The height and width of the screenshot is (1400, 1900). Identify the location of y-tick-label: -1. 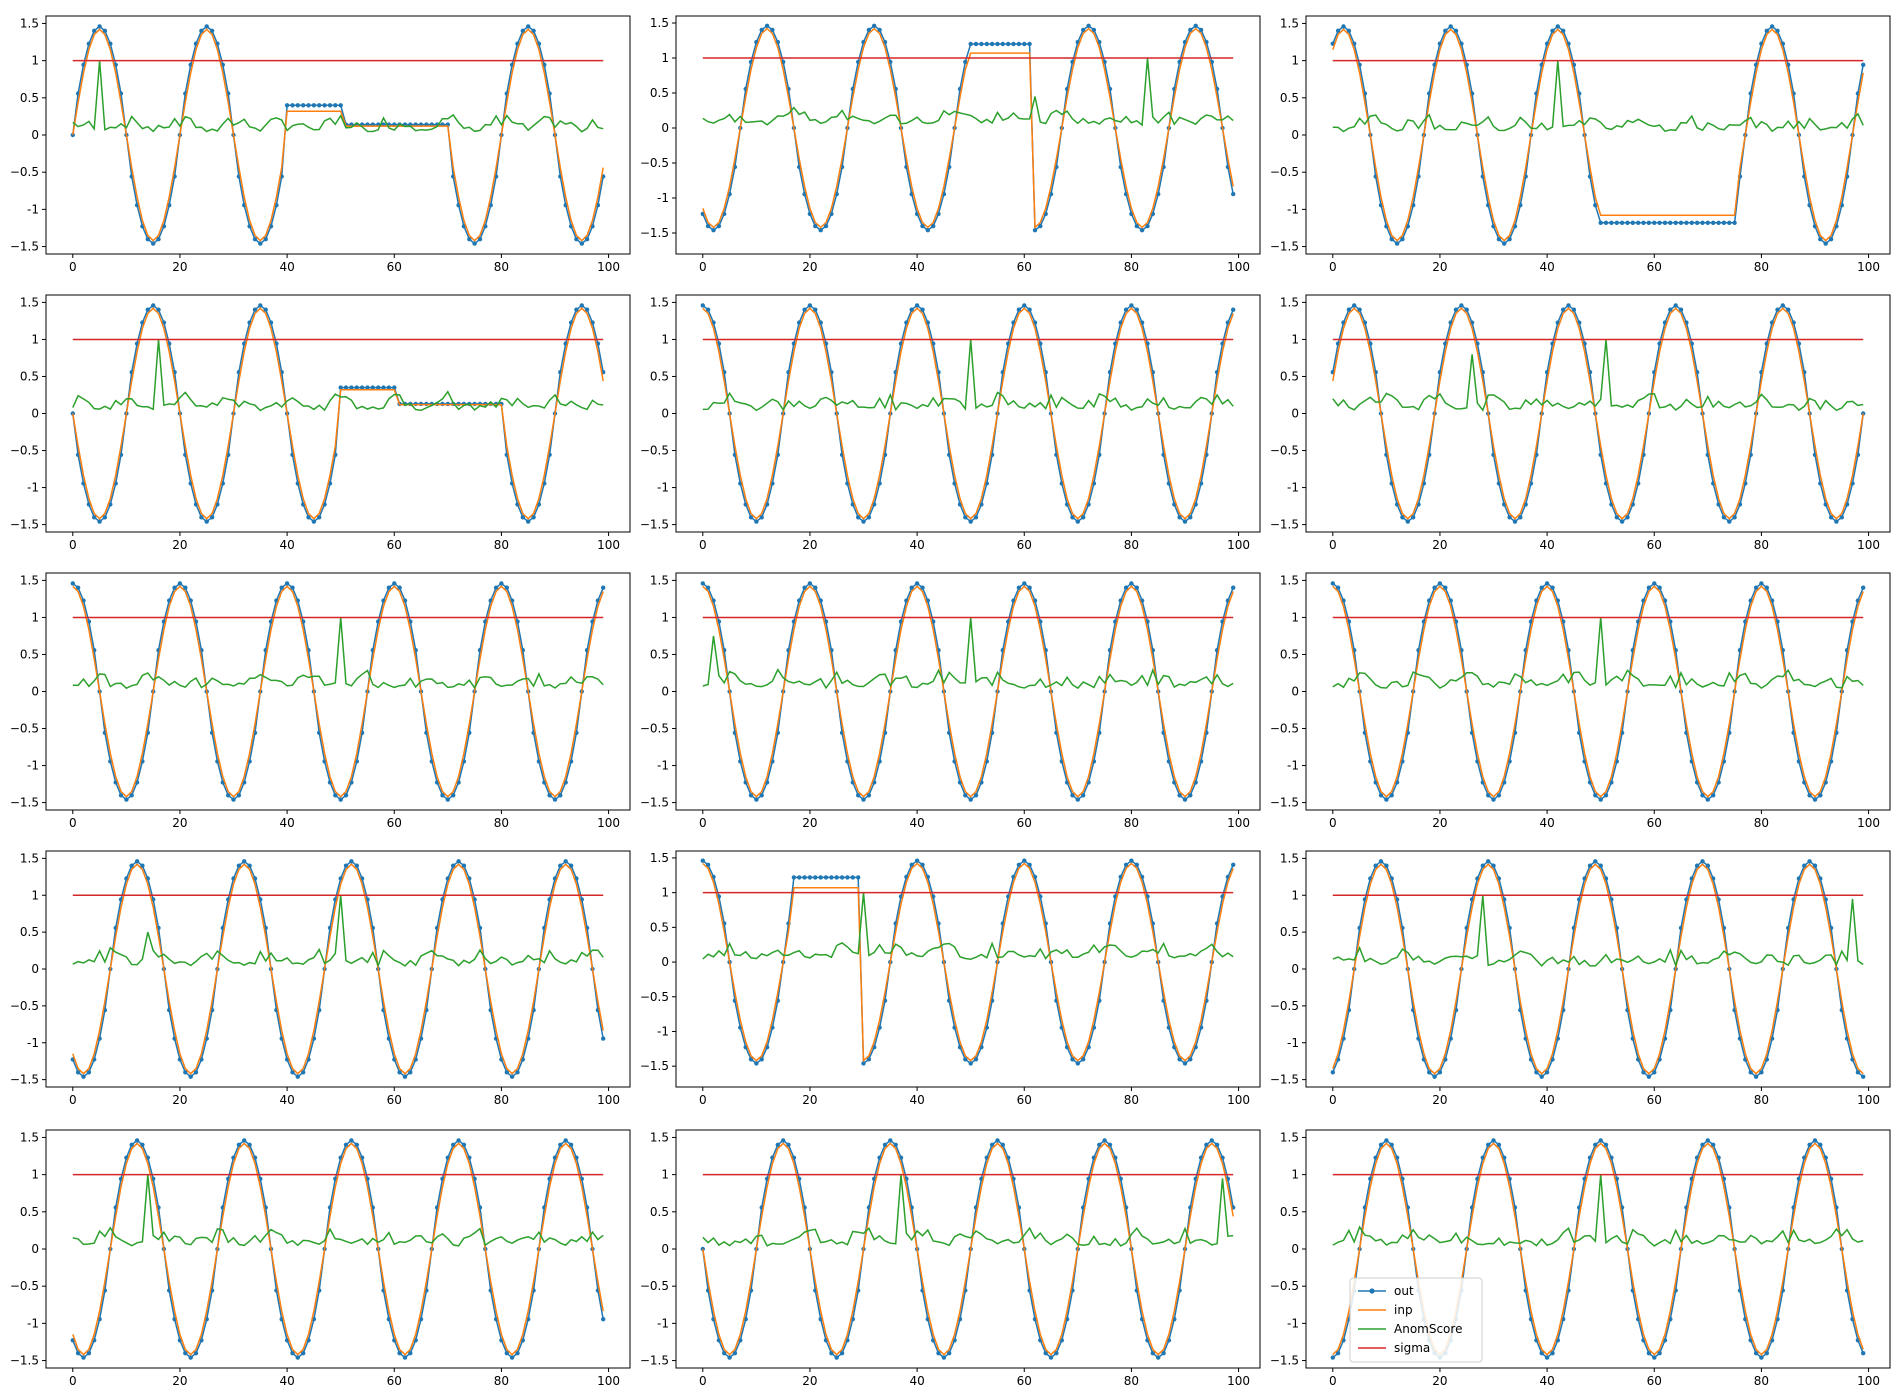
(33, 766).